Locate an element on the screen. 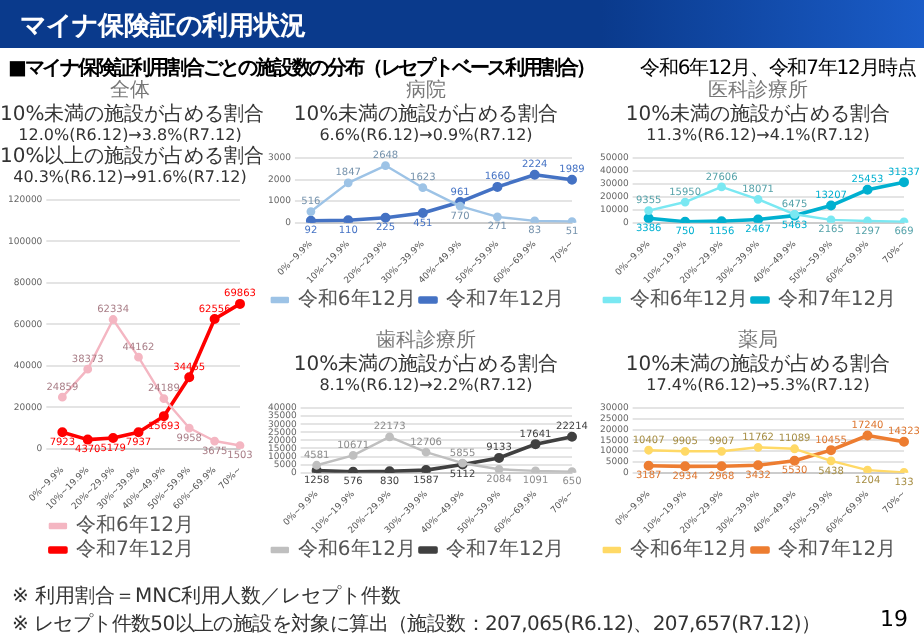 The height and width of the screenshot is (640, 924). text: ※ 利用割合＝MNC利用人数／レセプト件数 is located at coordinates (207, 596).